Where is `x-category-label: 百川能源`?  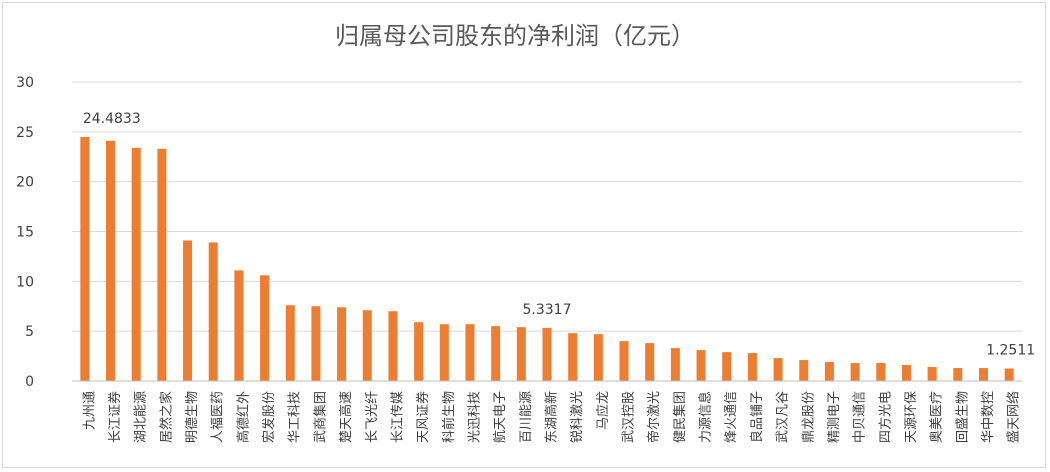 x-category-label: 百川能源 is located at coordinates (526, 417).